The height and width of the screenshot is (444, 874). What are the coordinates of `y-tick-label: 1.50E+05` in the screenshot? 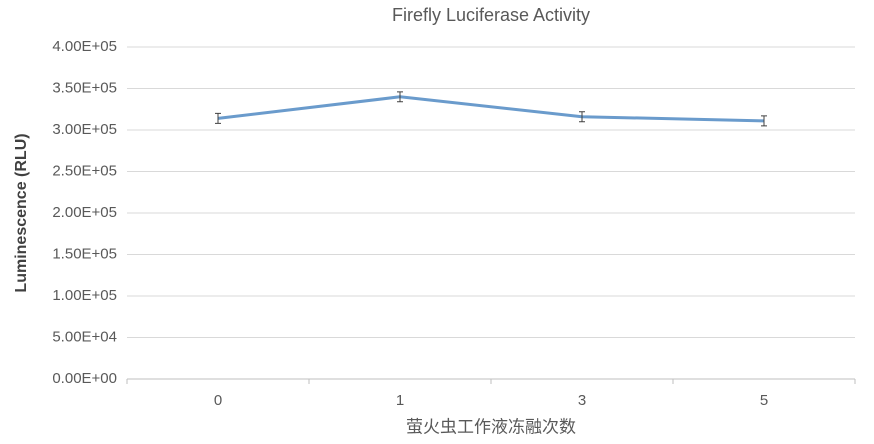 It's located at (84, 253).